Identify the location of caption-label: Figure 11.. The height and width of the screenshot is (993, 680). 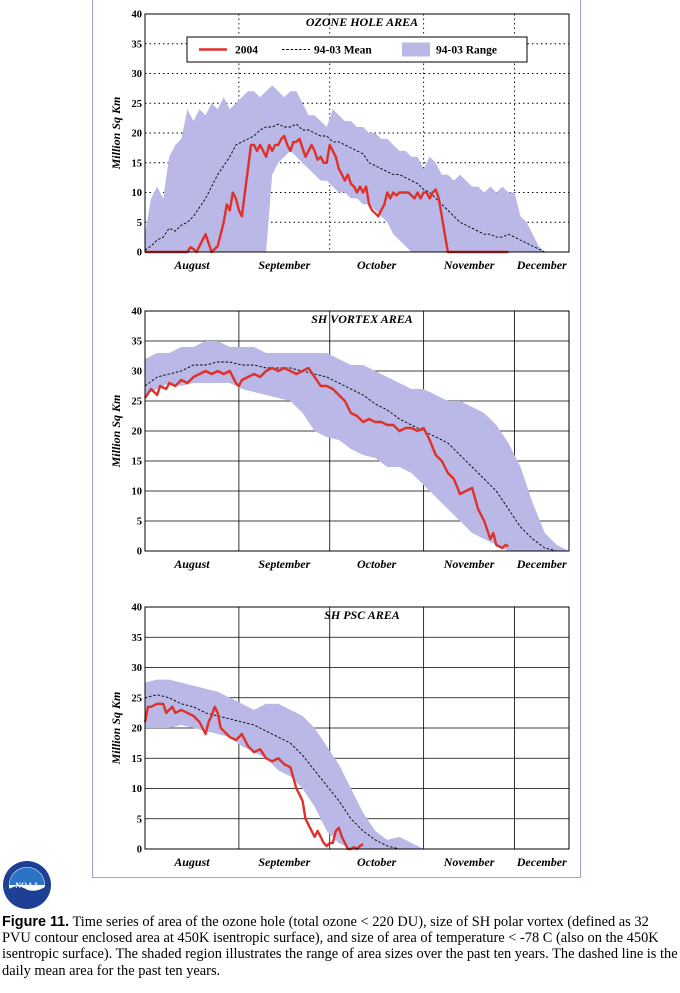
(36, 922).